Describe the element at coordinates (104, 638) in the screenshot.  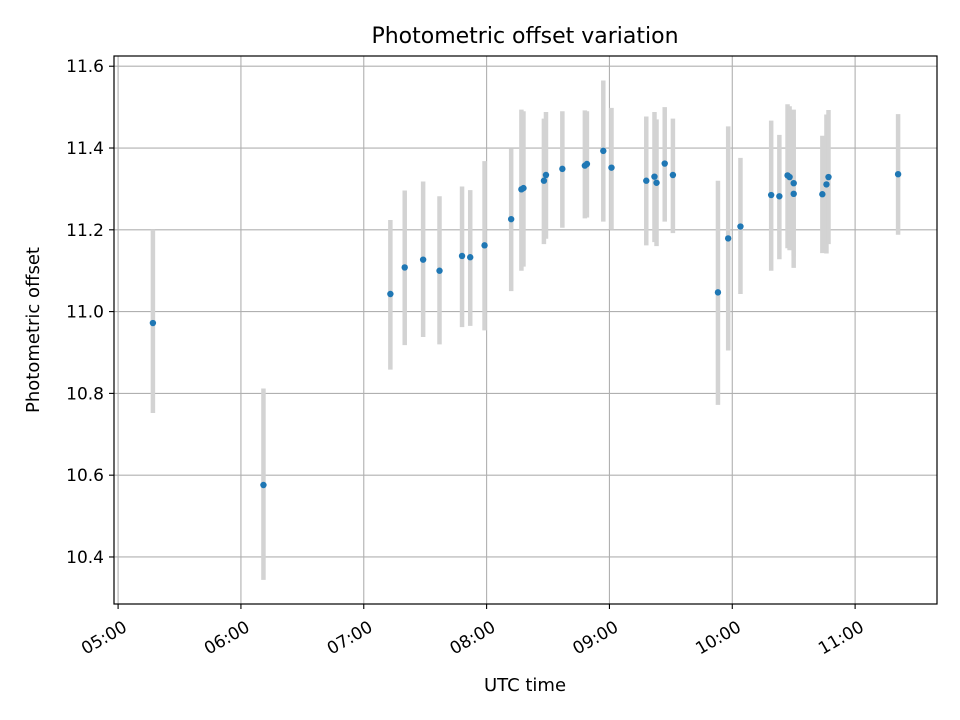
I see `x-tick-label: 05:00` at that location.